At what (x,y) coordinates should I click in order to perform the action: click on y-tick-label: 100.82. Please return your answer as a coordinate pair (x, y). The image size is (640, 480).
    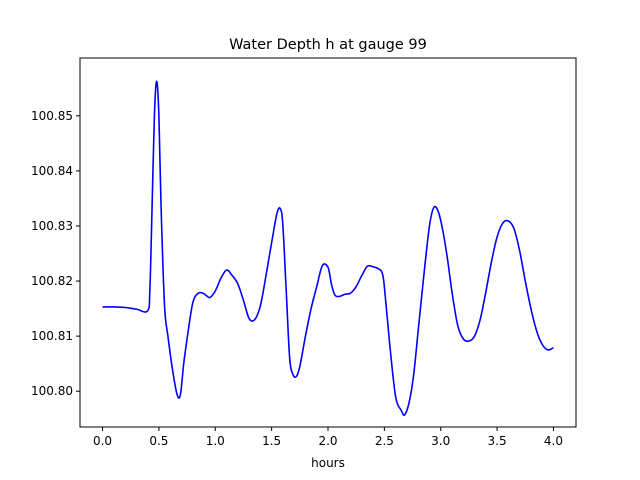
    Looking at the image, I should click on (52, 281).